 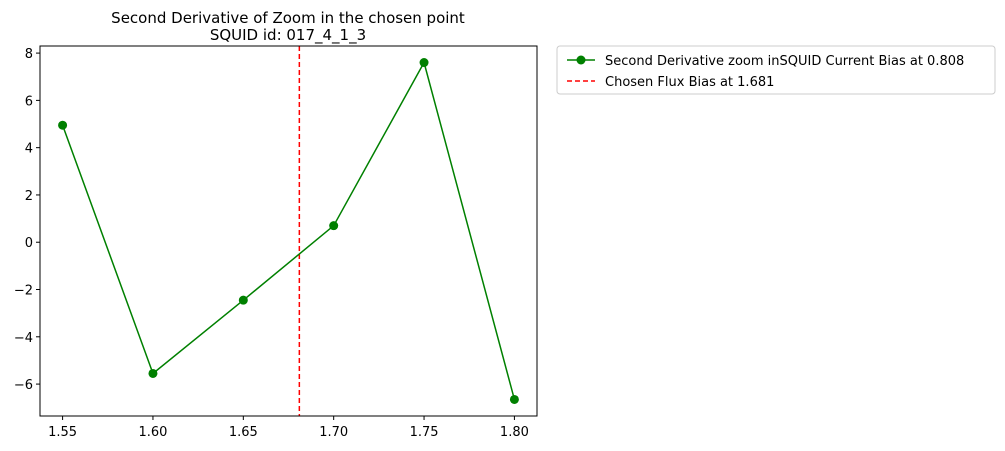 What do you see at coordinates (29, 101) in the screenshot?
I see `y-tick-label: 6` at bounding box center [29, 101].